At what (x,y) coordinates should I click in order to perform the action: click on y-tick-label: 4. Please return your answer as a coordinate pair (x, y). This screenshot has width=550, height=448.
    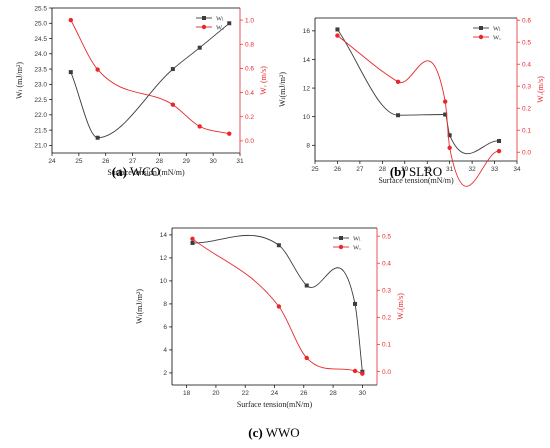
    Looking at the image, I should click on (165, 350).